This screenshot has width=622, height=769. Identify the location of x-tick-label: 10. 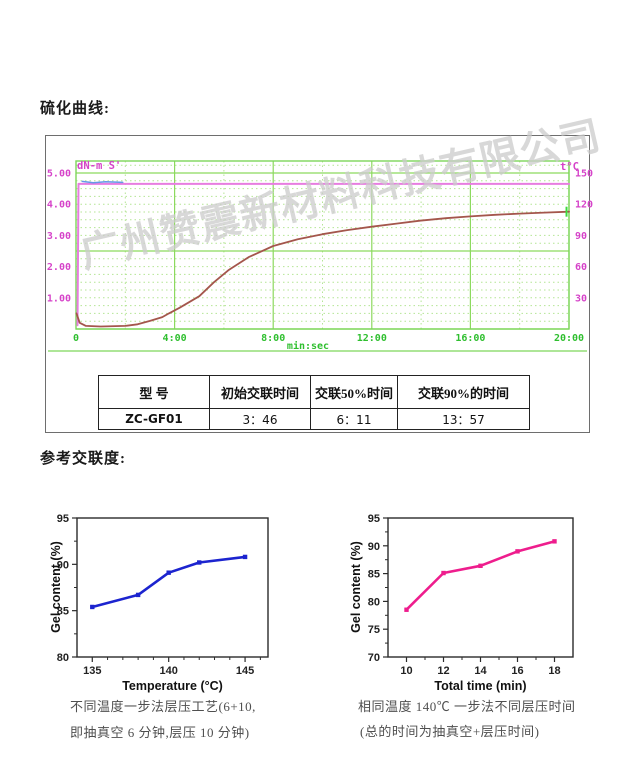
(406, 671).